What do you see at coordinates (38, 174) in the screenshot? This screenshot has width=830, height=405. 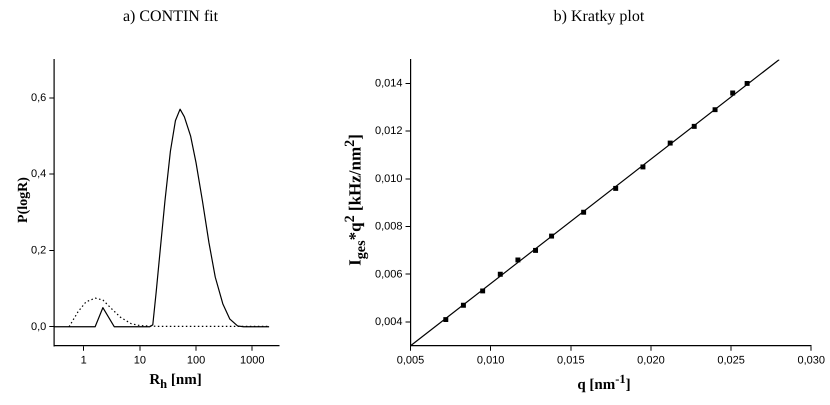 I see `y-tick-label: 0,4` at bounding box center [38, 174].